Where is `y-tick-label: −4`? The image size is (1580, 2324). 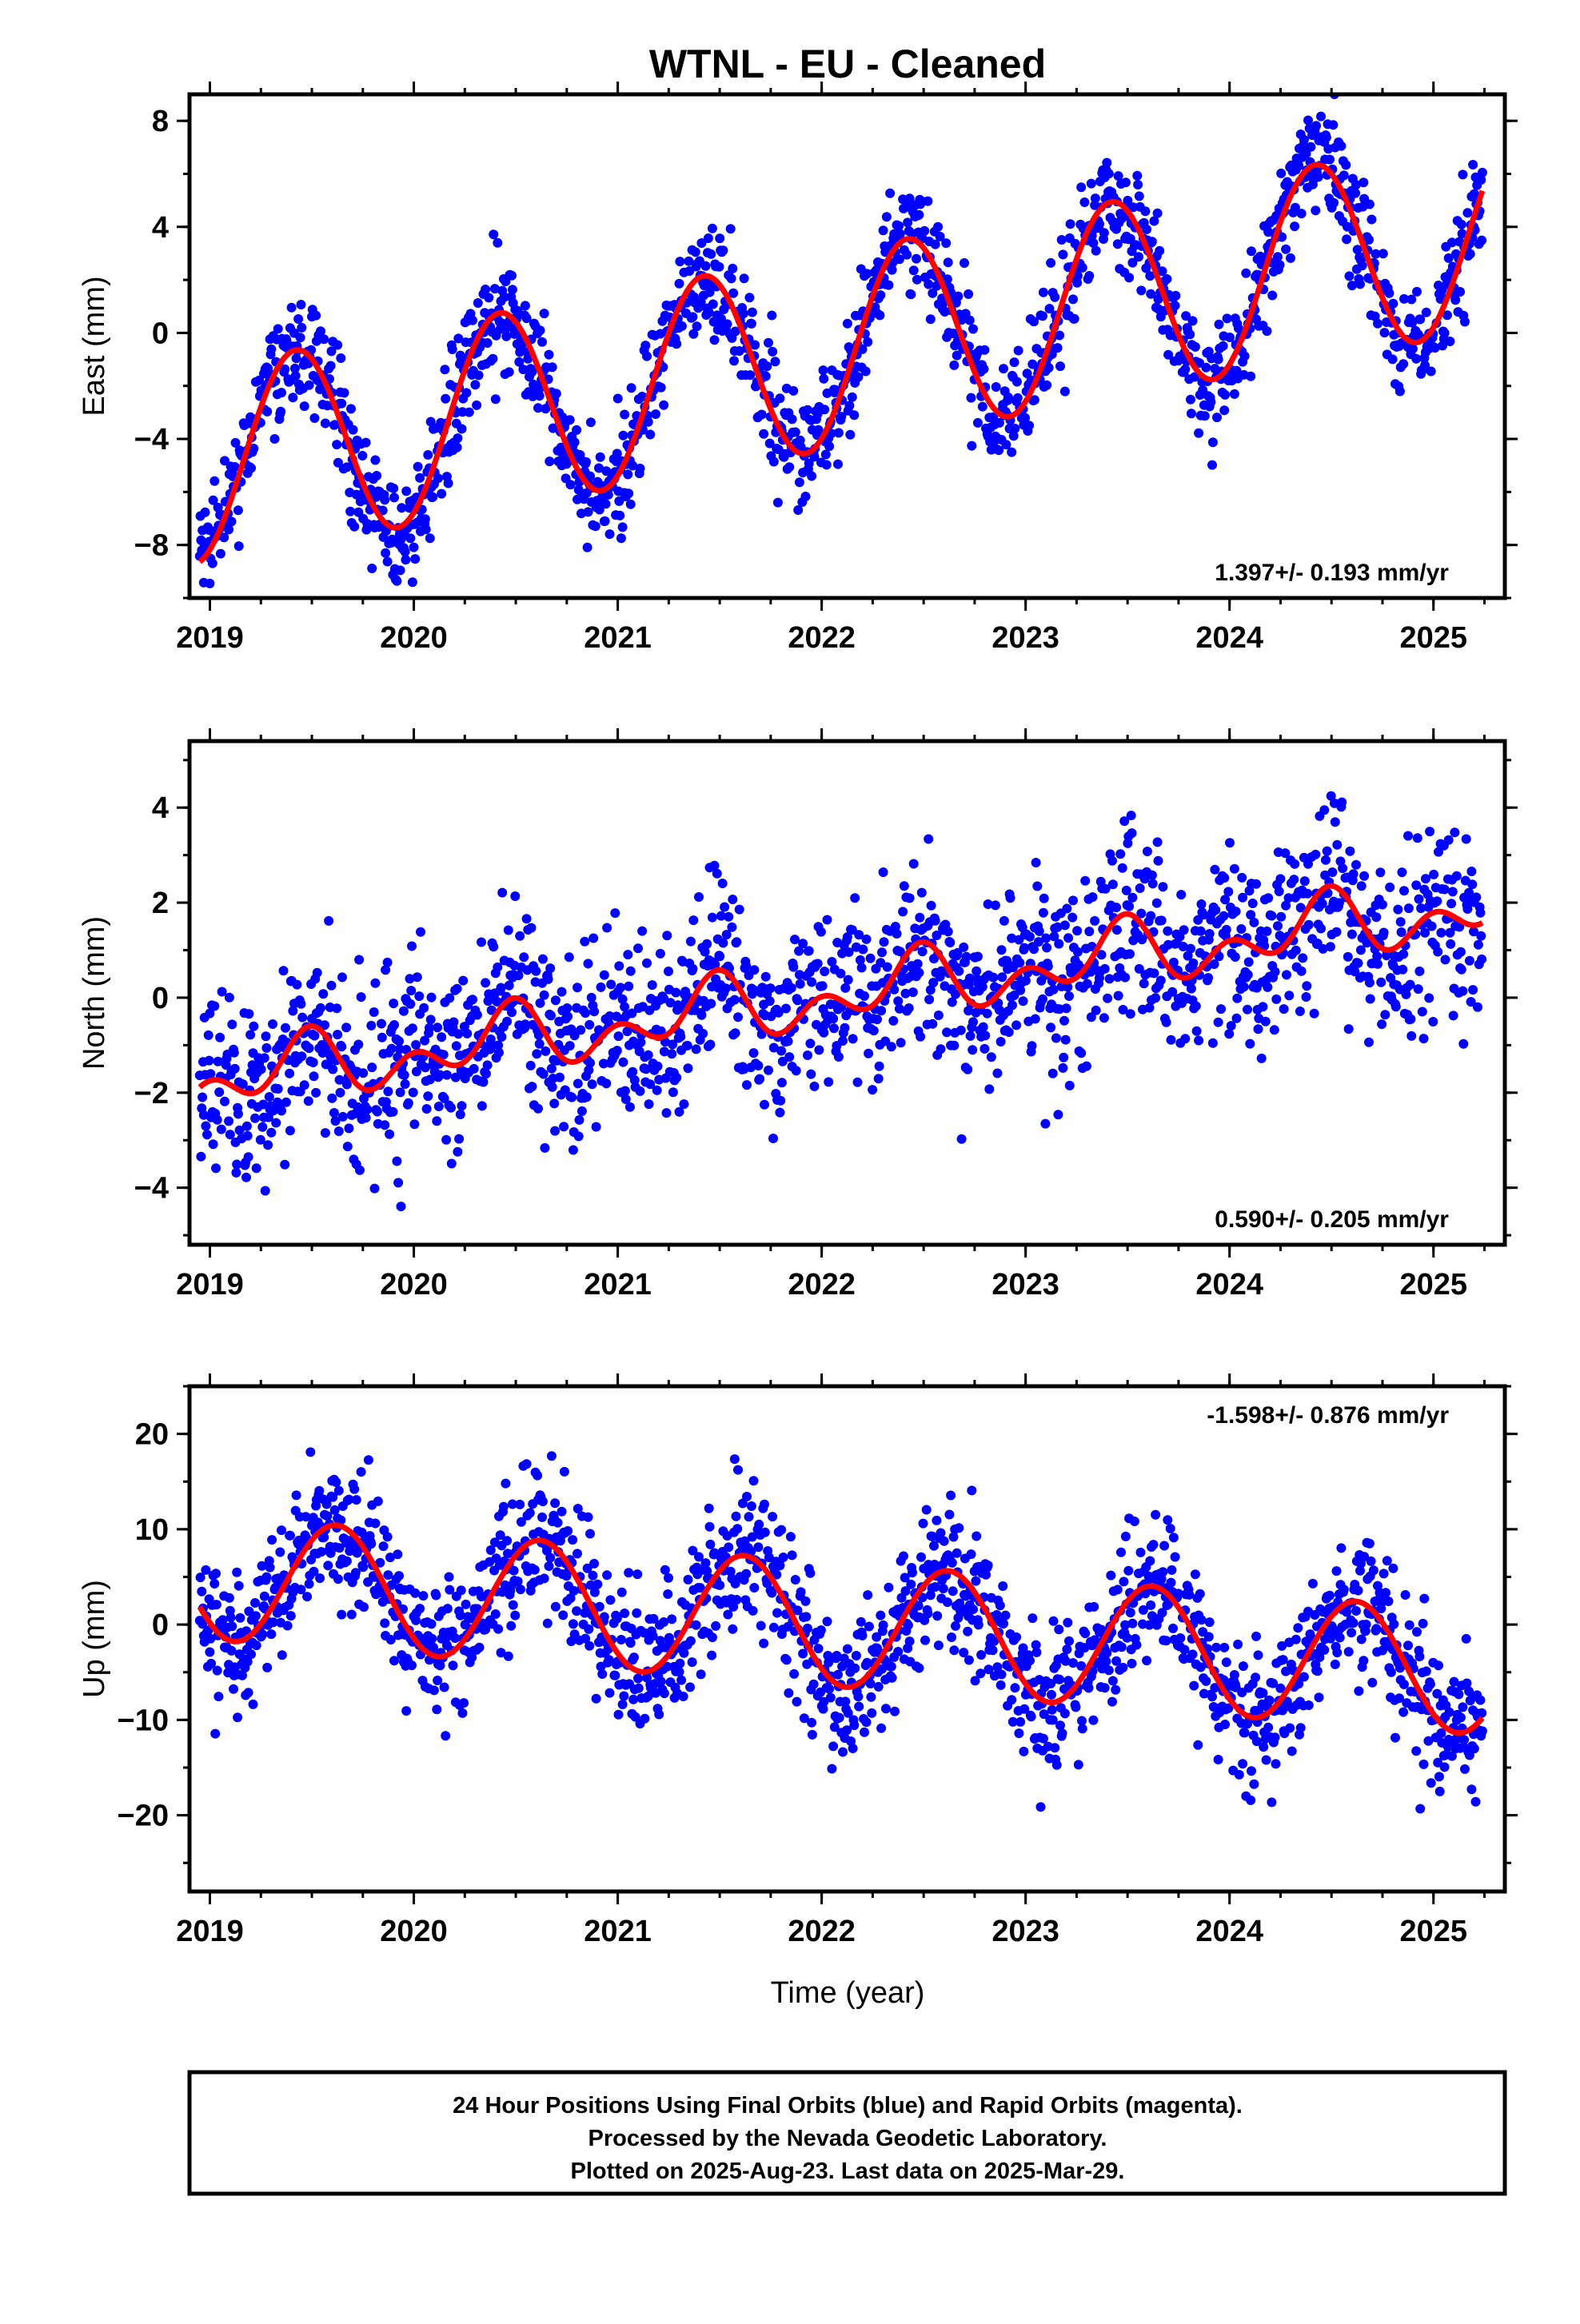 y-tick-label: −4 is located at coordinates (152, 440).